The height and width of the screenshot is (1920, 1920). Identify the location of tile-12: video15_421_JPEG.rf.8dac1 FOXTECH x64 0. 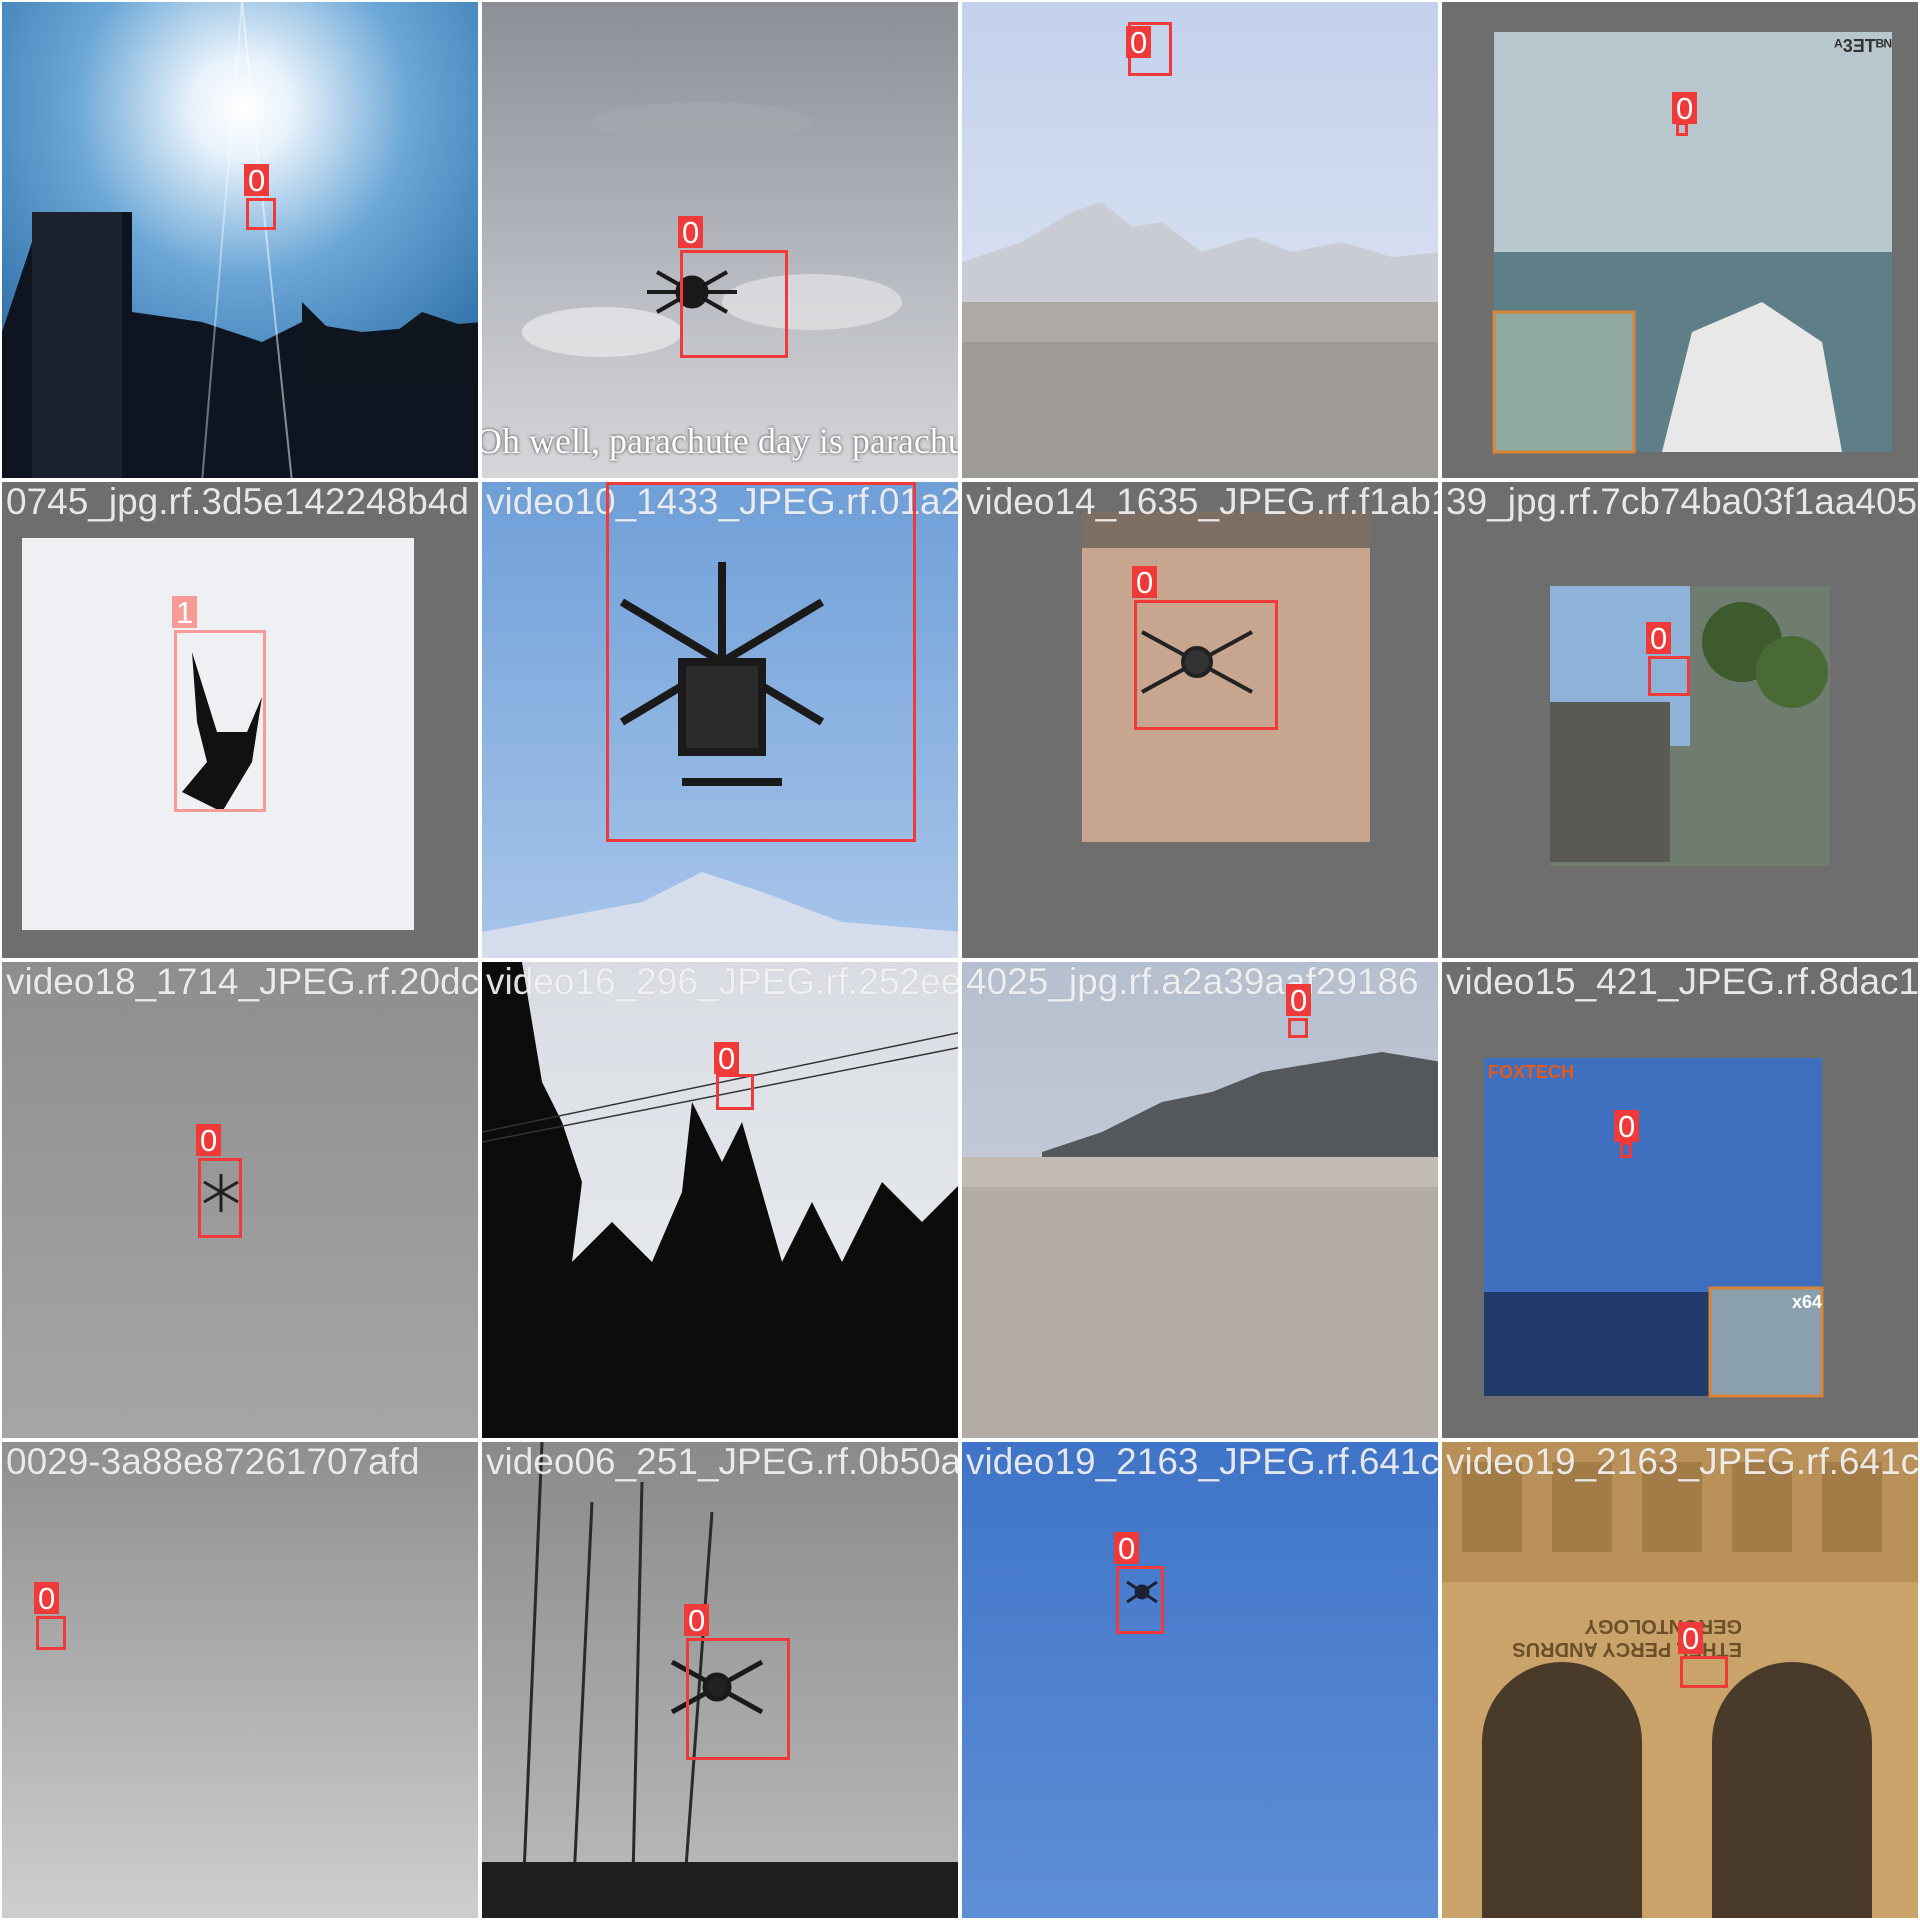
(1680, 1200).